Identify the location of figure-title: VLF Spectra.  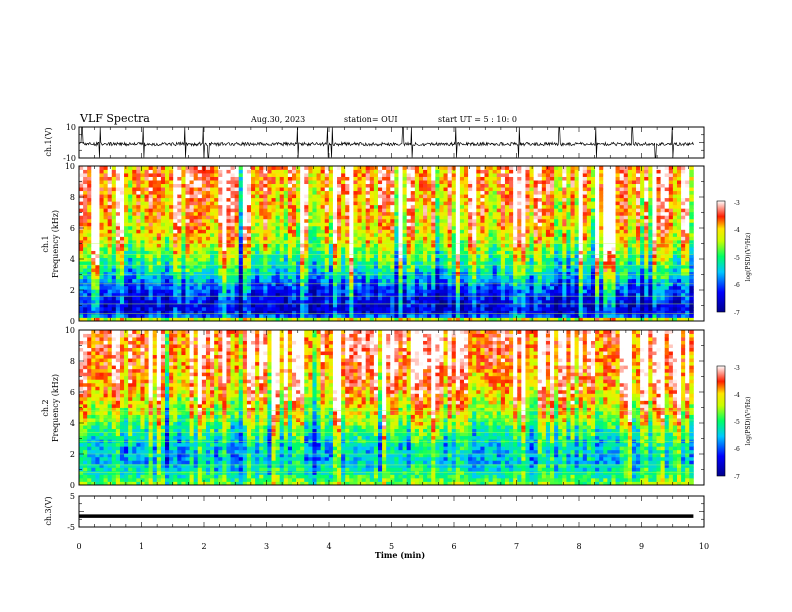
(114, 118).